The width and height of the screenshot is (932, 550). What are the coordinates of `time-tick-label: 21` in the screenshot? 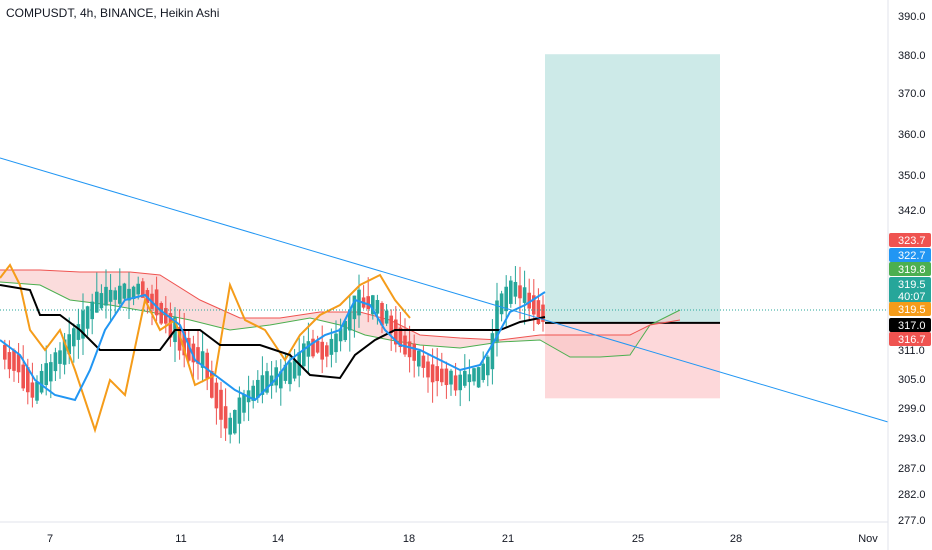 It's located at (508, 539).